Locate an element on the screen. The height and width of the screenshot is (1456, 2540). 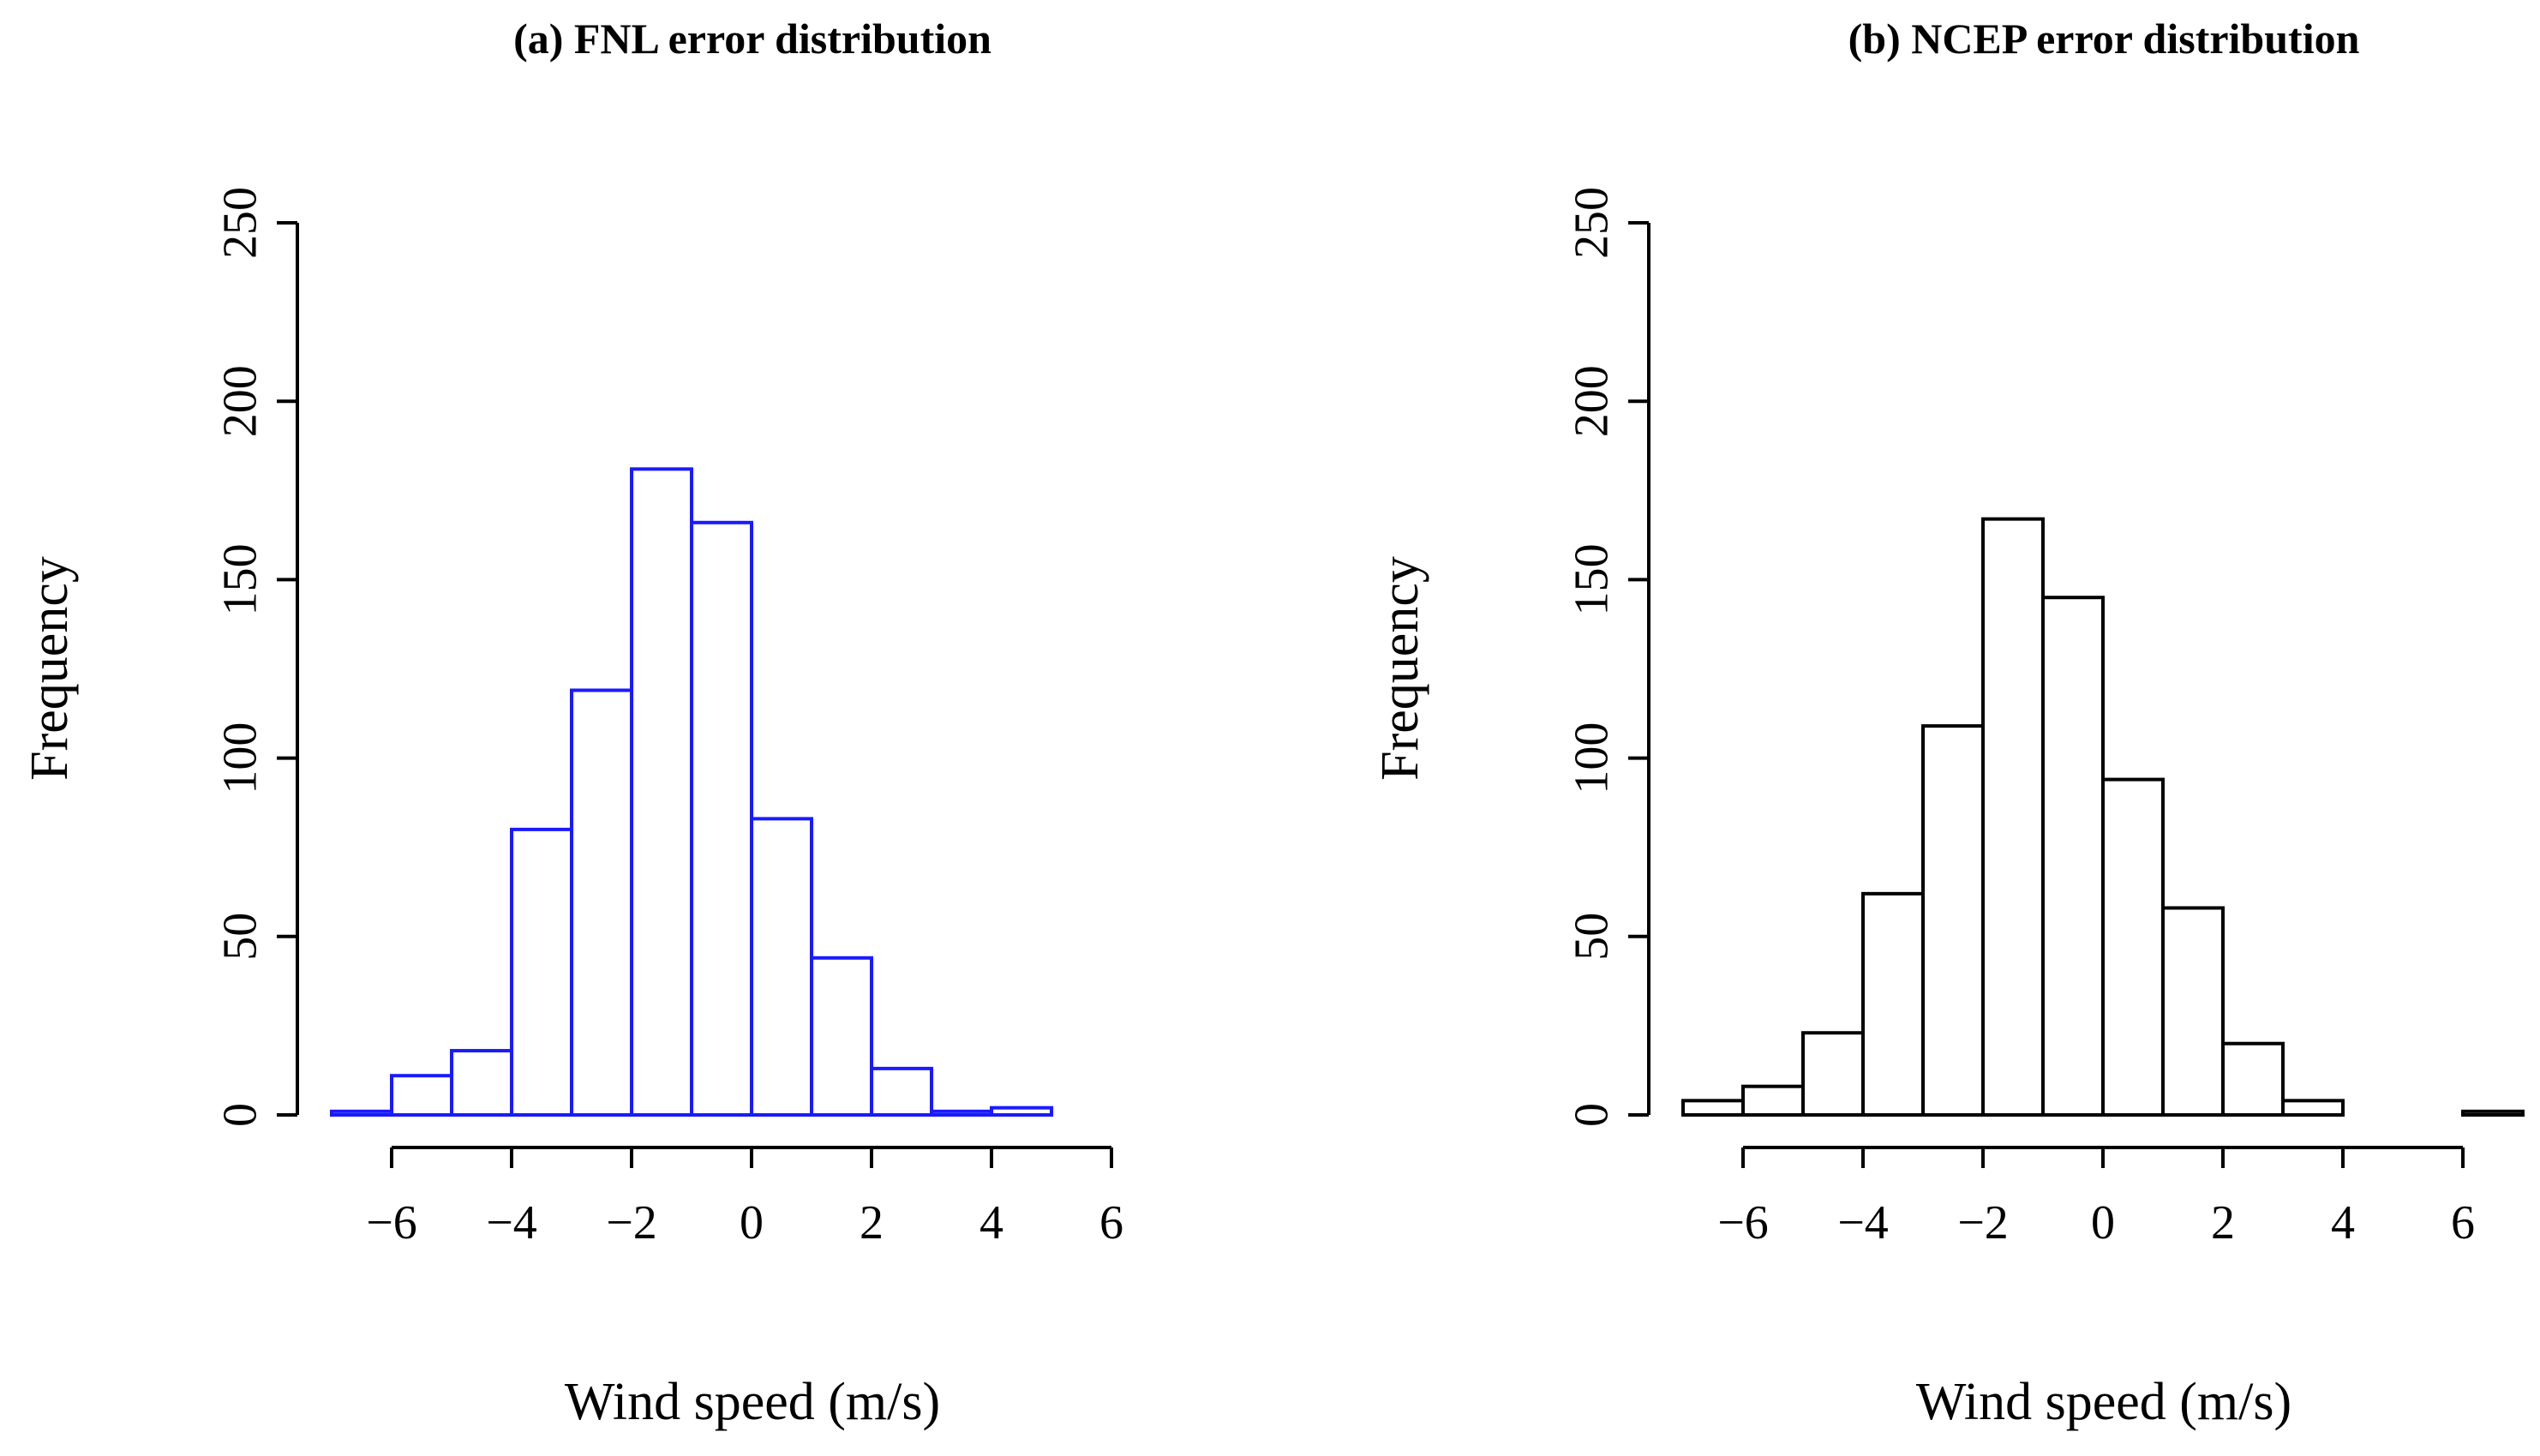
panel-a-y-tick-label: 150 is located at coordinates (240, 579).